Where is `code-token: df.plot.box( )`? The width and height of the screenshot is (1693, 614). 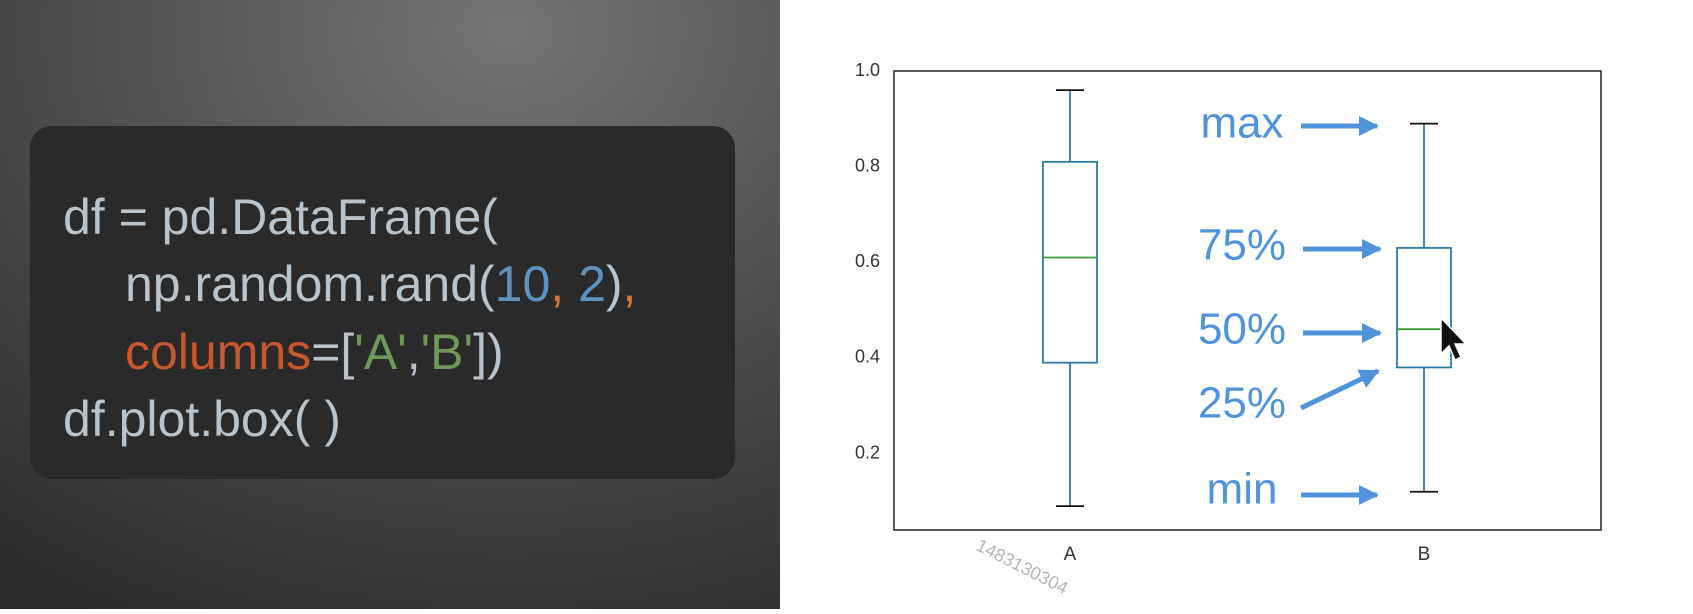
code-token: df.plot.box( ) is located at coordinates (202, 419).